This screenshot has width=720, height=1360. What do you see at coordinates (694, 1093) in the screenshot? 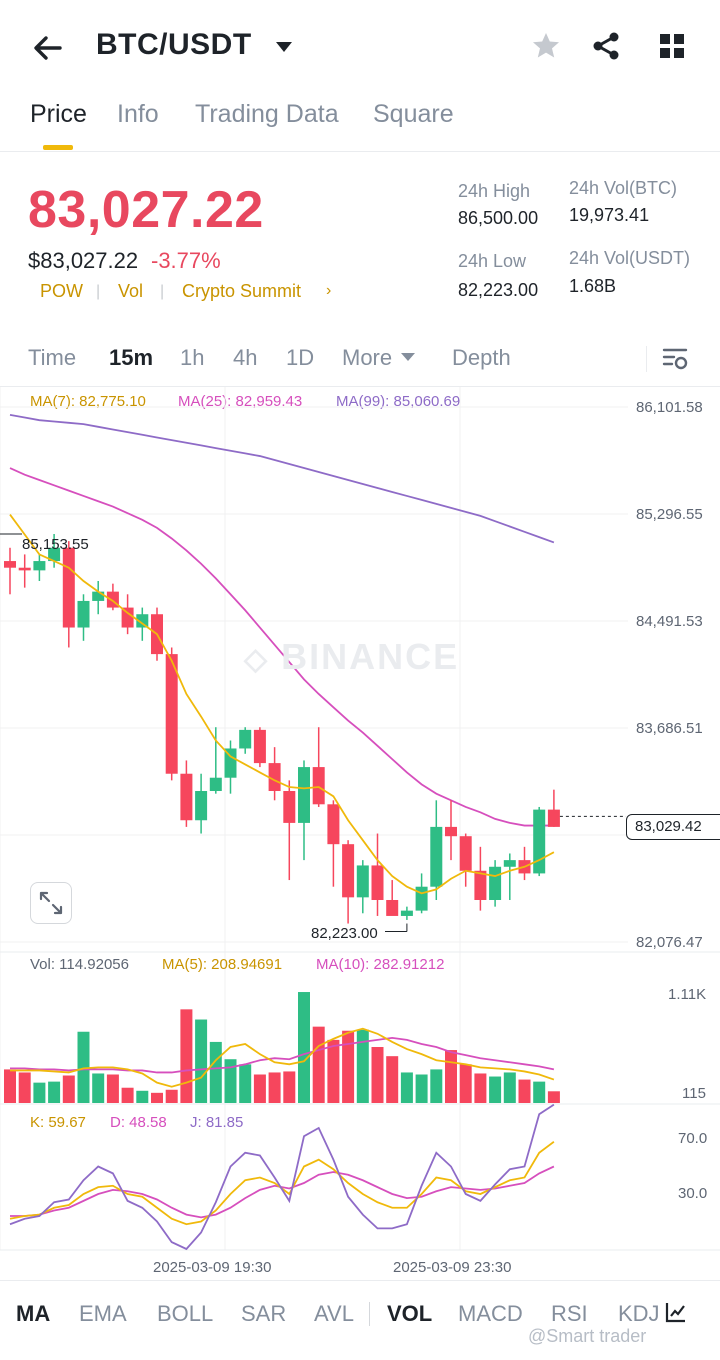
I see `volume-axis-tick: 115` at bounding box center [694, 1093].